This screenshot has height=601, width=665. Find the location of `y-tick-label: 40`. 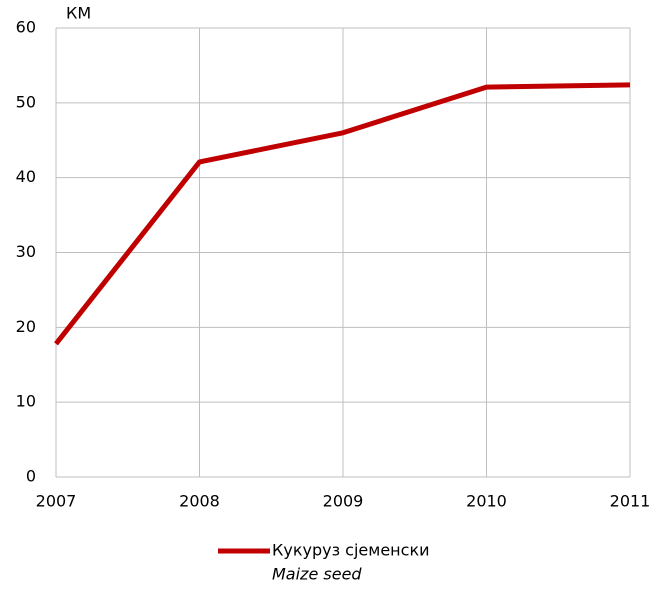

y-tick-label: 40 is located at coordinates (26, 176).